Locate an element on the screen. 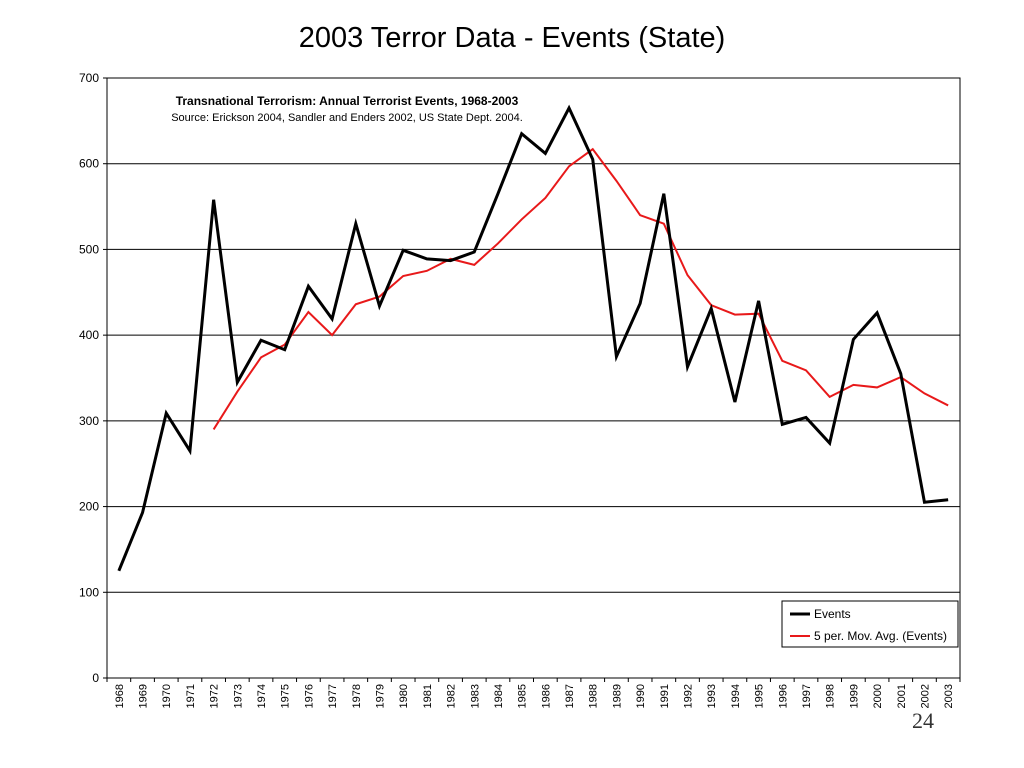 The width and height of the screenshot is (1024, 768). x-tick-label: 1990 is located at coordinates (641, 696).